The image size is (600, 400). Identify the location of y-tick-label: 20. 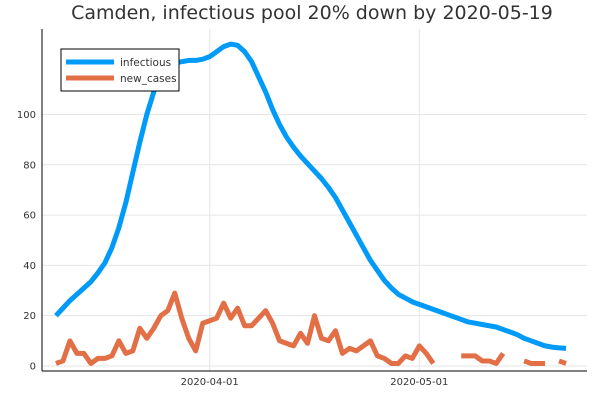
(29, 316).